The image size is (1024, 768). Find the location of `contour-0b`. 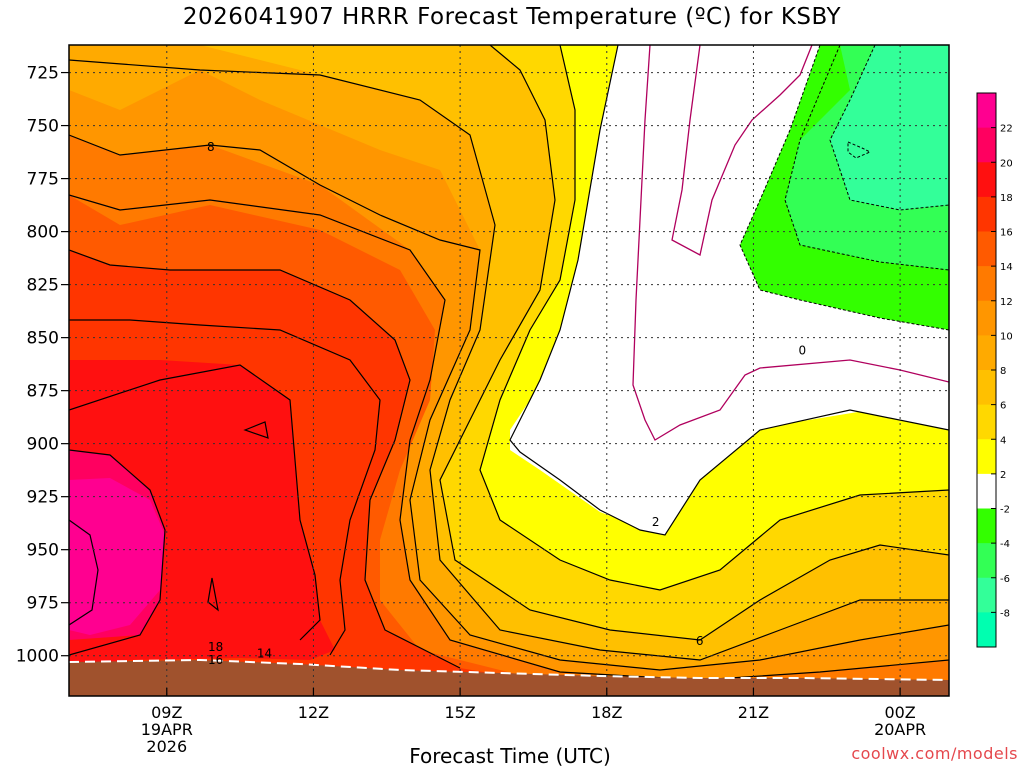

contour-0b is located at coordinates (742, 150).